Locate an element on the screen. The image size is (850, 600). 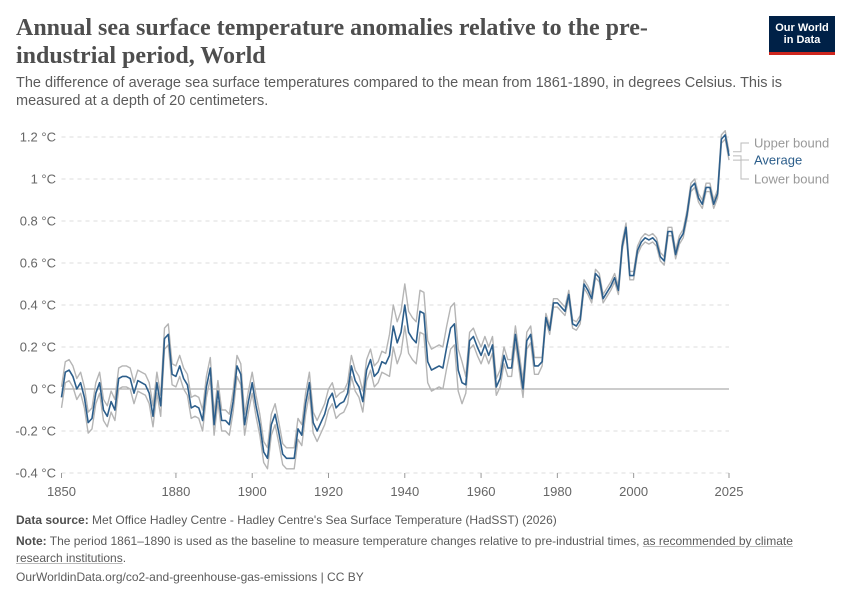
x-tick-label: 1850 is located at coordinates (61, 491).